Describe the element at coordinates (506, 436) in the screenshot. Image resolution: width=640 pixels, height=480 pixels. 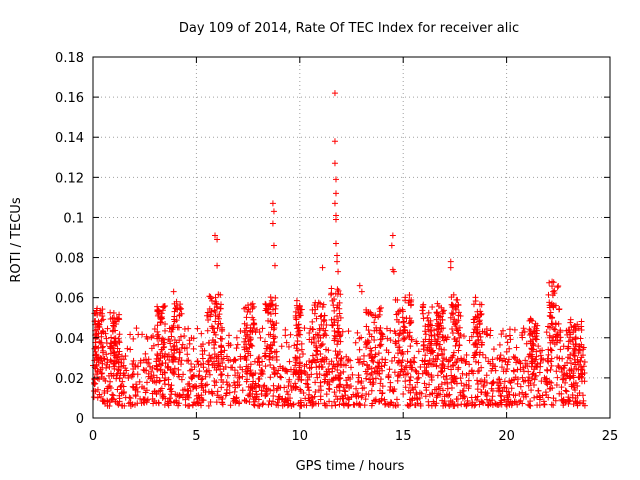
I see `x-tick-label: 20` at that location.